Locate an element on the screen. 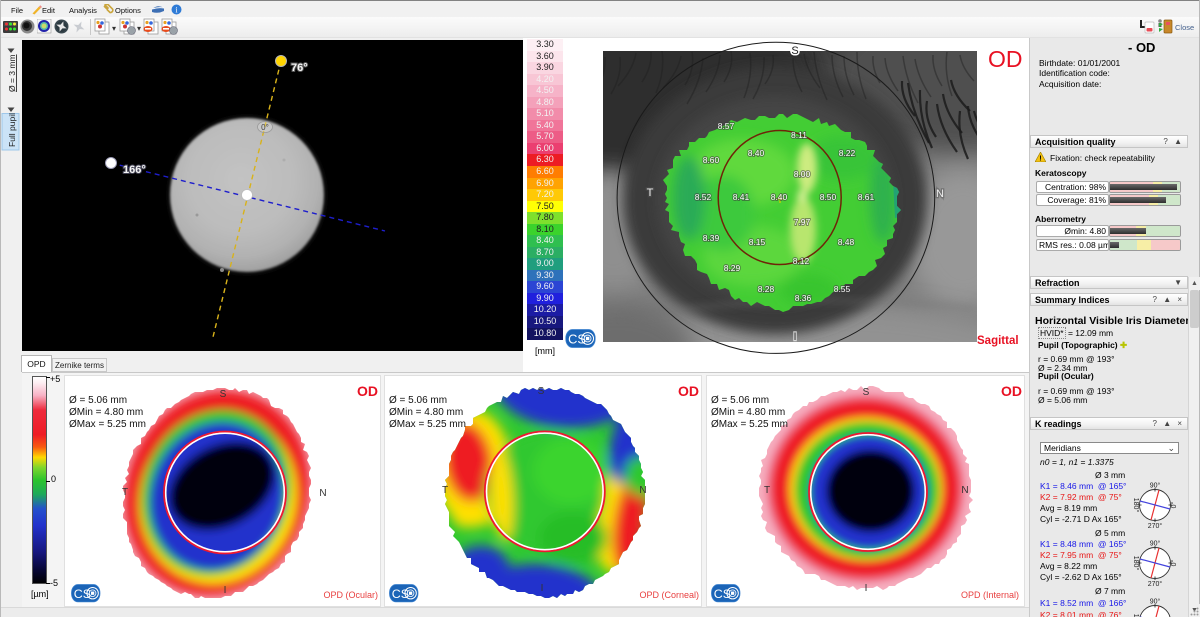 This screenshot has height=617, width=1200. svg-text: 166° is located at coordinates (134, 170).